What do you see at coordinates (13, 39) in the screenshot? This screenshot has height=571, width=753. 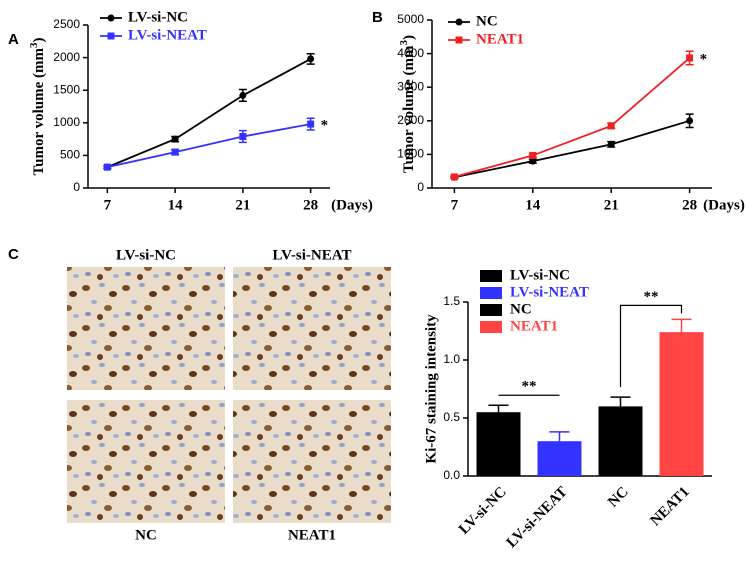 I see `panel-letter: A` at bounding box center [13, 39].